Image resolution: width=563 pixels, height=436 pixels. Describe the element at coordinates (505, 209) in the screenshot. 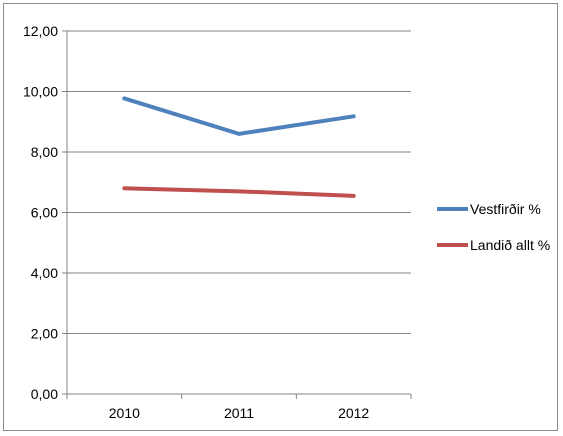

I see `legend-label: Vestfirðir %` at that location.